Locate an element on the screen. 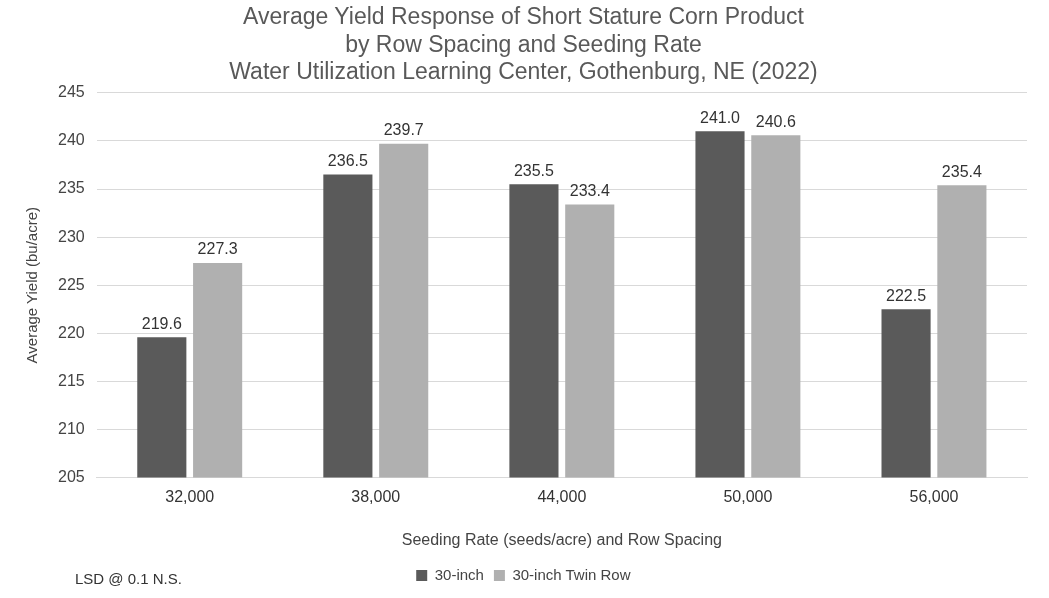  data-label: 236.5 is located at coordinates (347, 160).